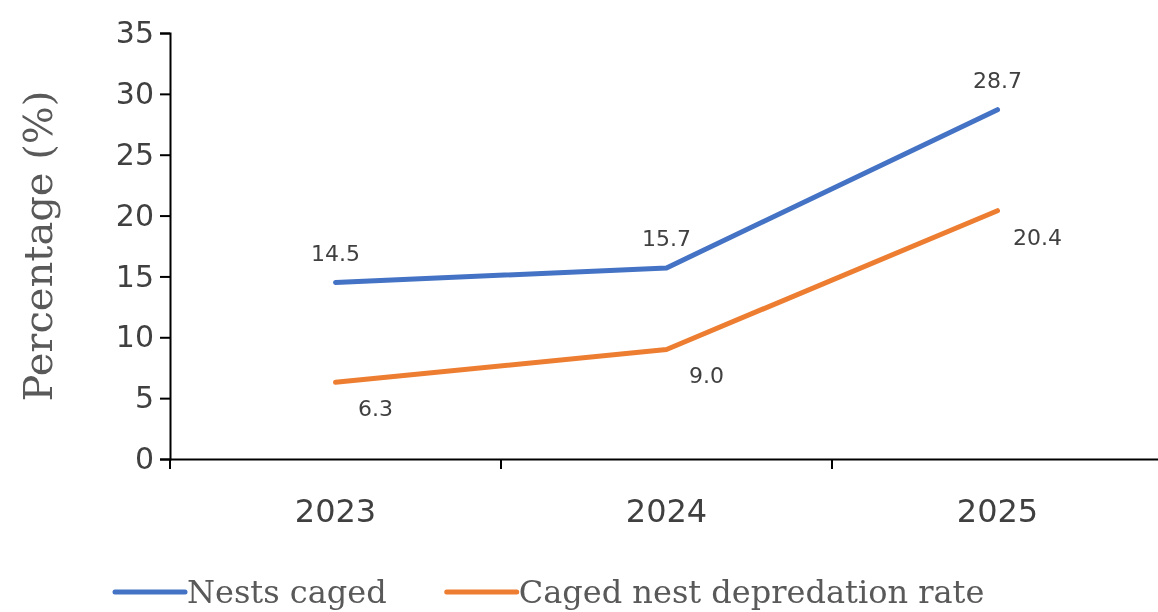  I want to click on data-label: 6.3, so click(375, 409).